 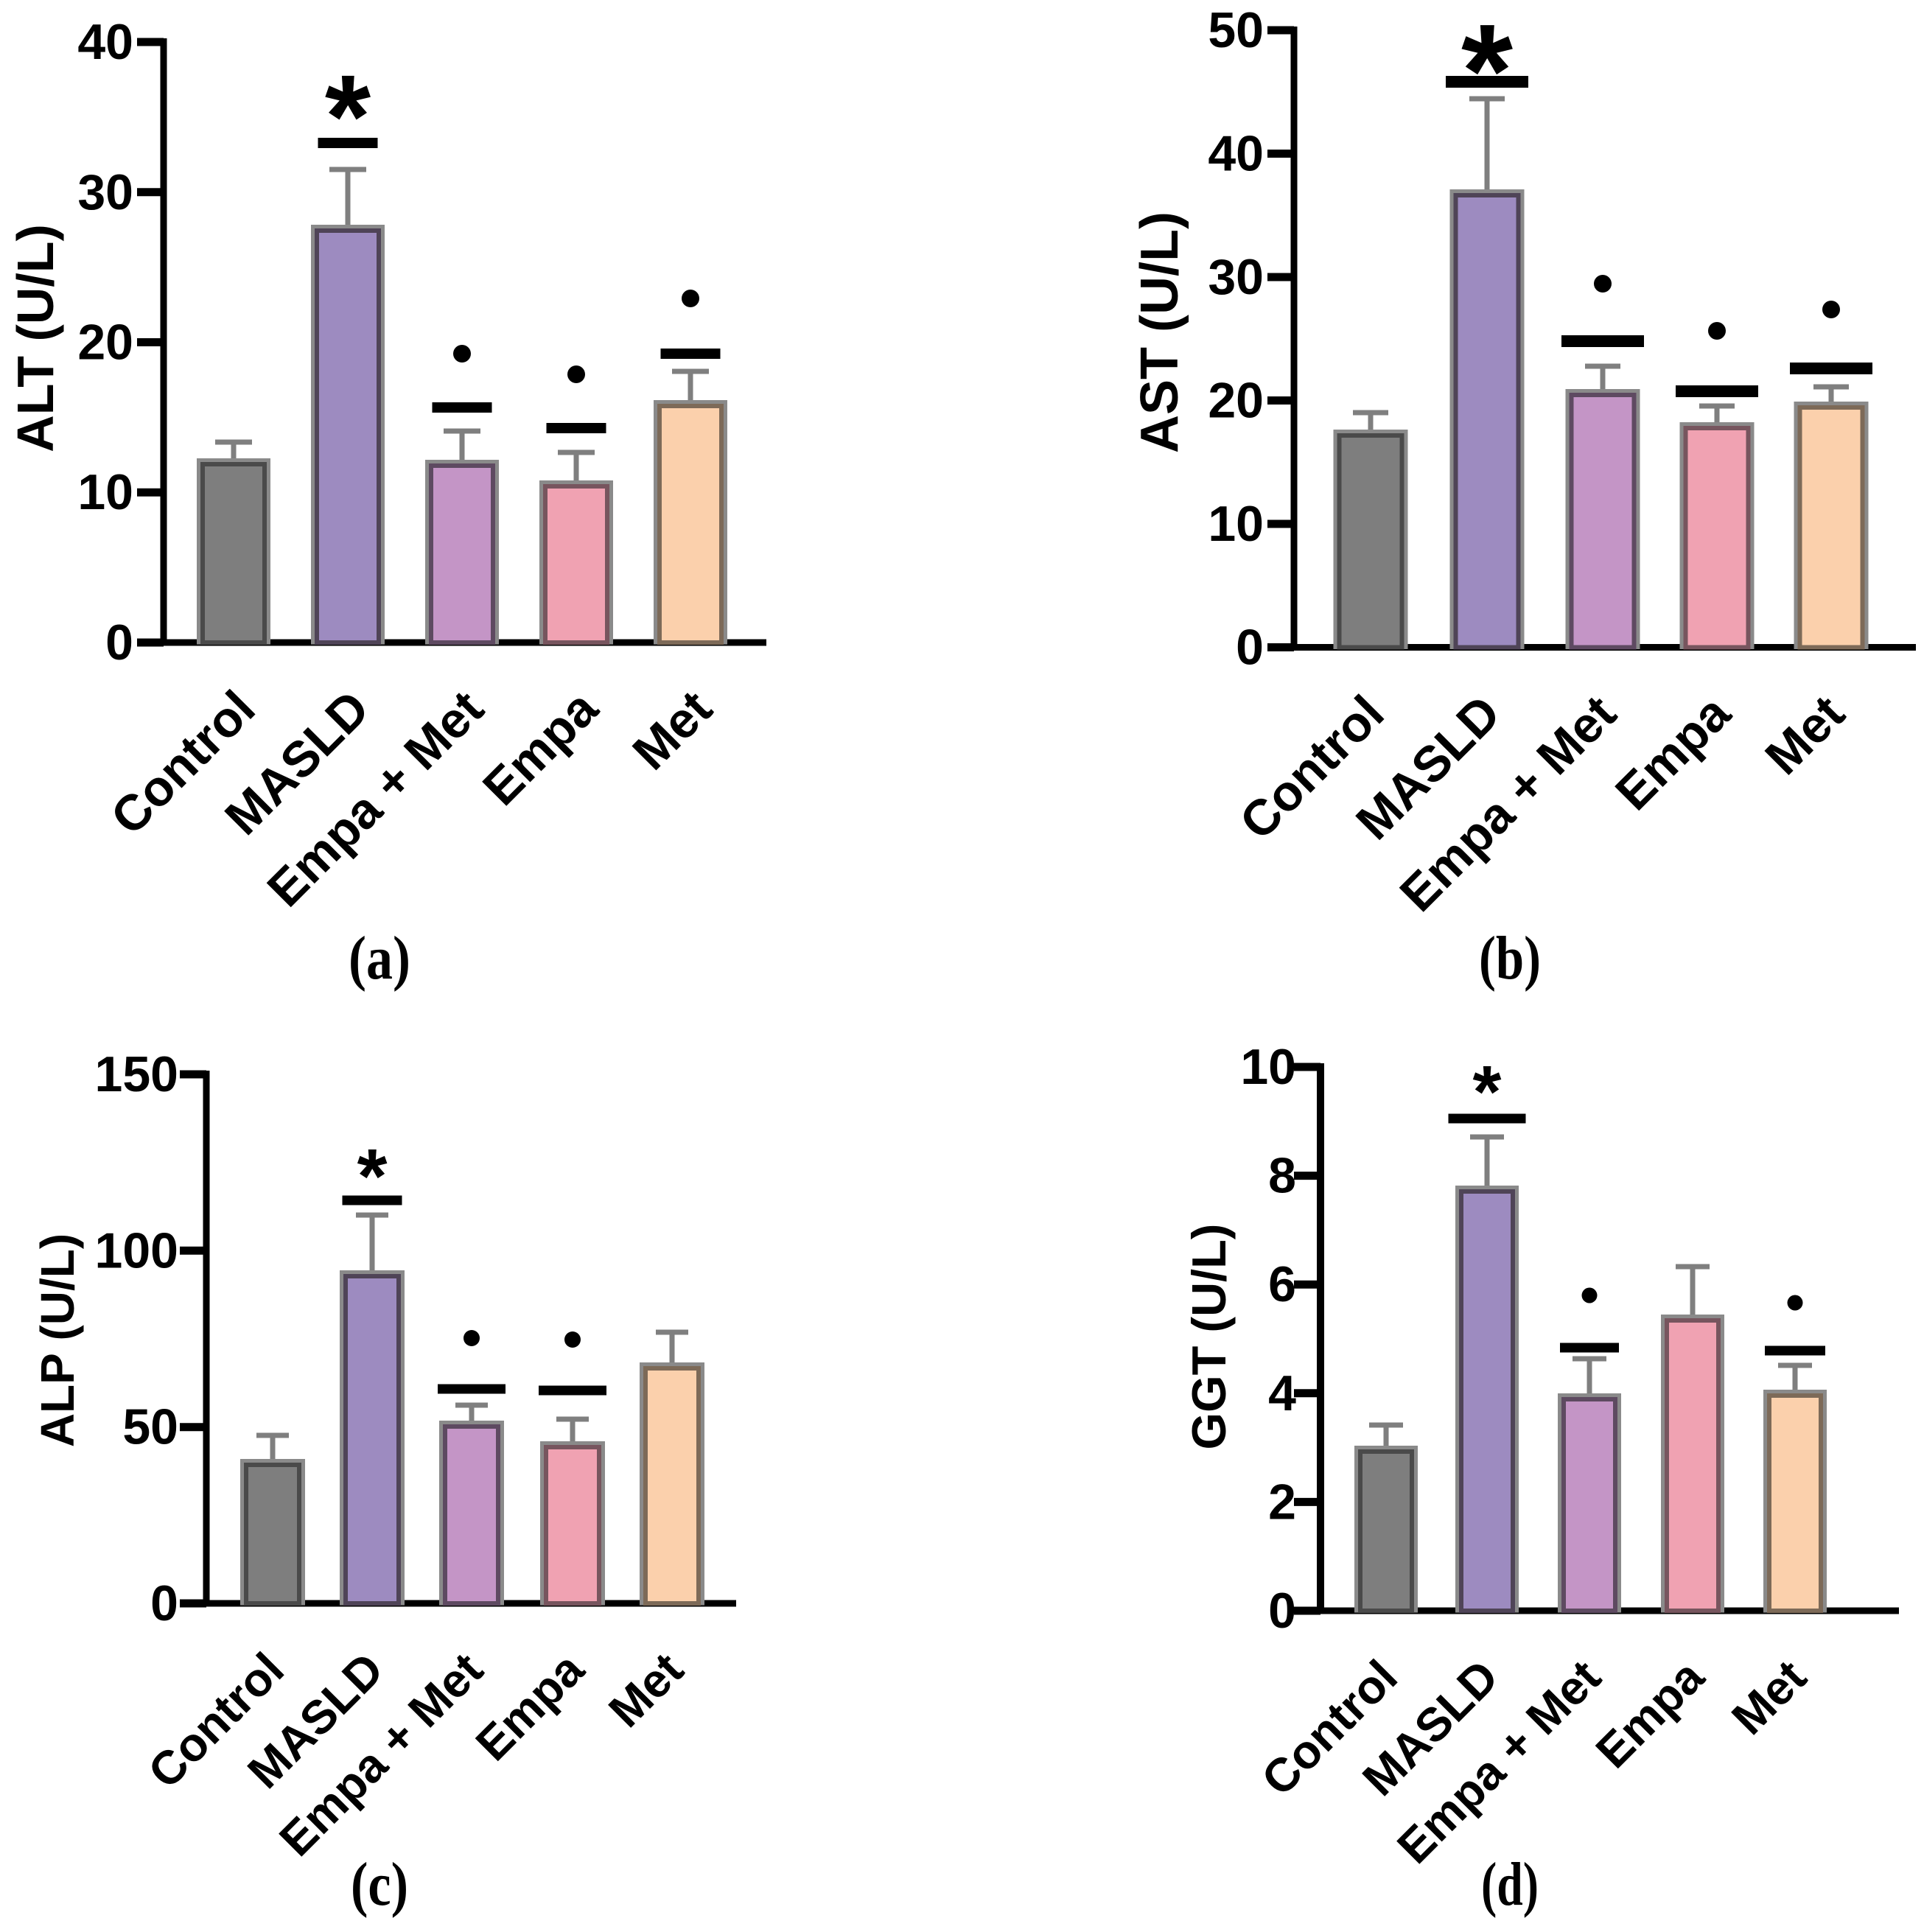 What do you see at coordinates (1510, 958) in the screenshot?
I see `svg-text: (b)` at bounding box center [1510, 958].